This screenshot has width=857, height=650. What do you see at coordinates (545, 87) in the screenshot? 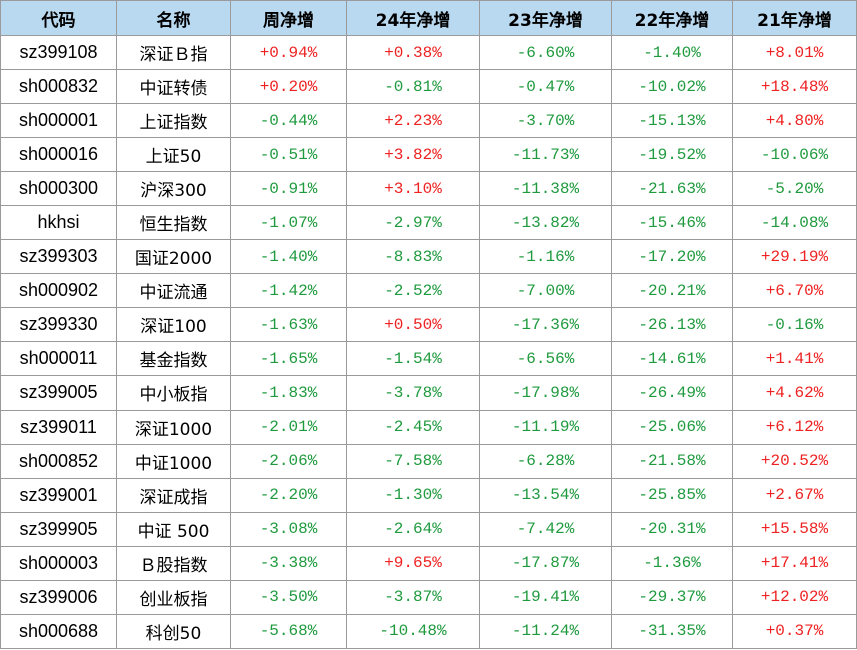
I see `y2023-change-cell: -0.47%` at bounding box center [545, 87].